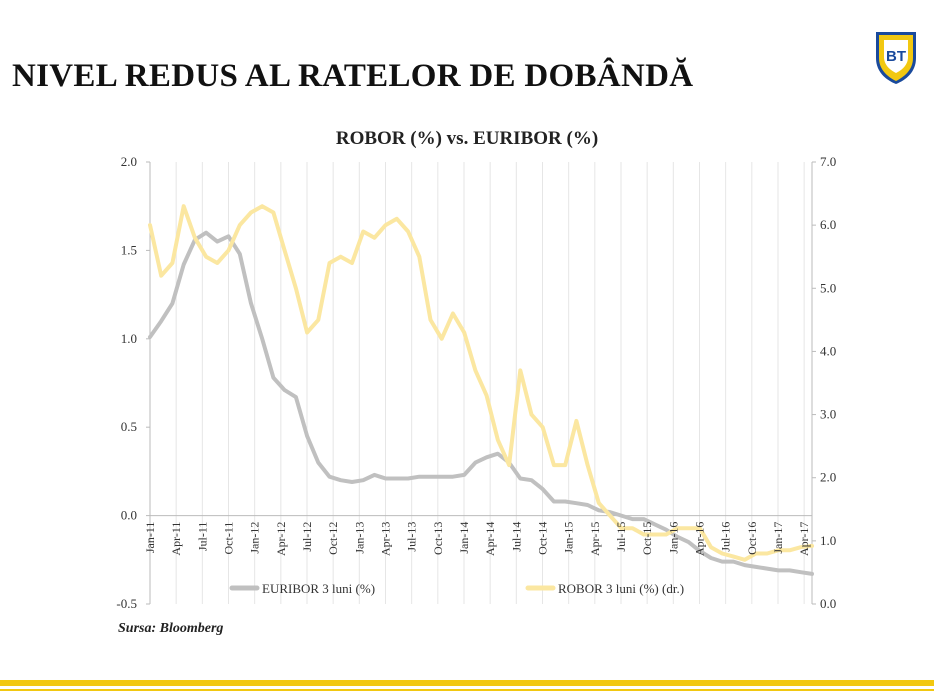 The width and height of the screenshot is (934, 700). What do you see at coordinates (318, 588) in the screenshot?
I see `legend-label: EURIBOR 3 luni (%)` at bounding box center [318, 588].